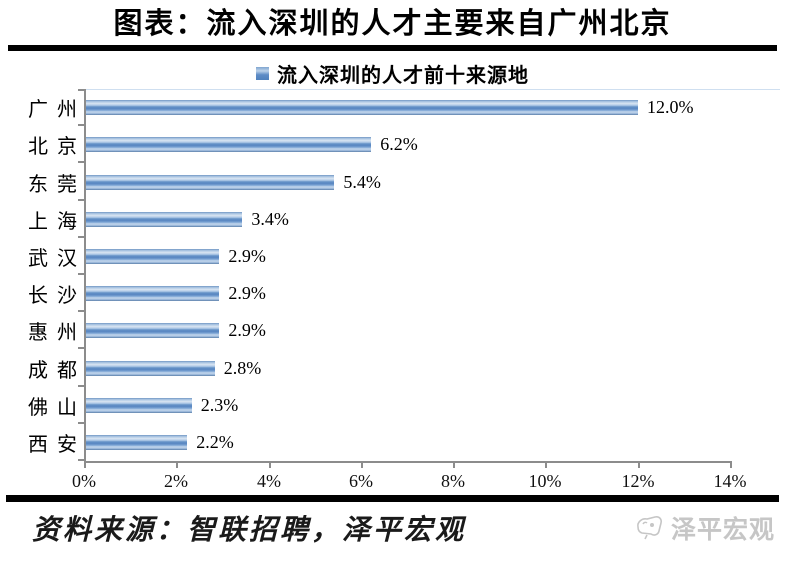 The height and width of the screenshot is (561, 785). Describe the element at coordinates (84, 481) in the screenshot. I see `x-axis-tick-label: 0%` at that location.